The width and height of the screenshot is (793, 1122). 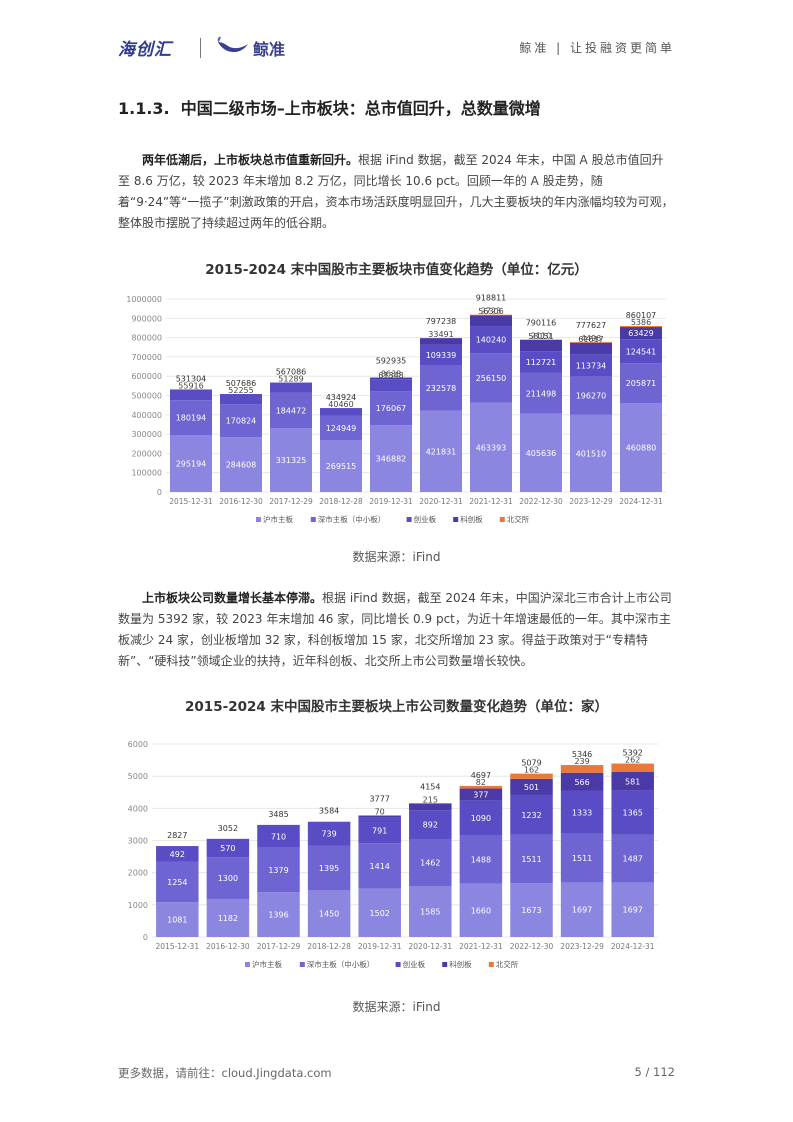 What do you see at coordinates (228, 878) in the screenshot?
I see `data-label: 1300` at bounding box center [228, 878].